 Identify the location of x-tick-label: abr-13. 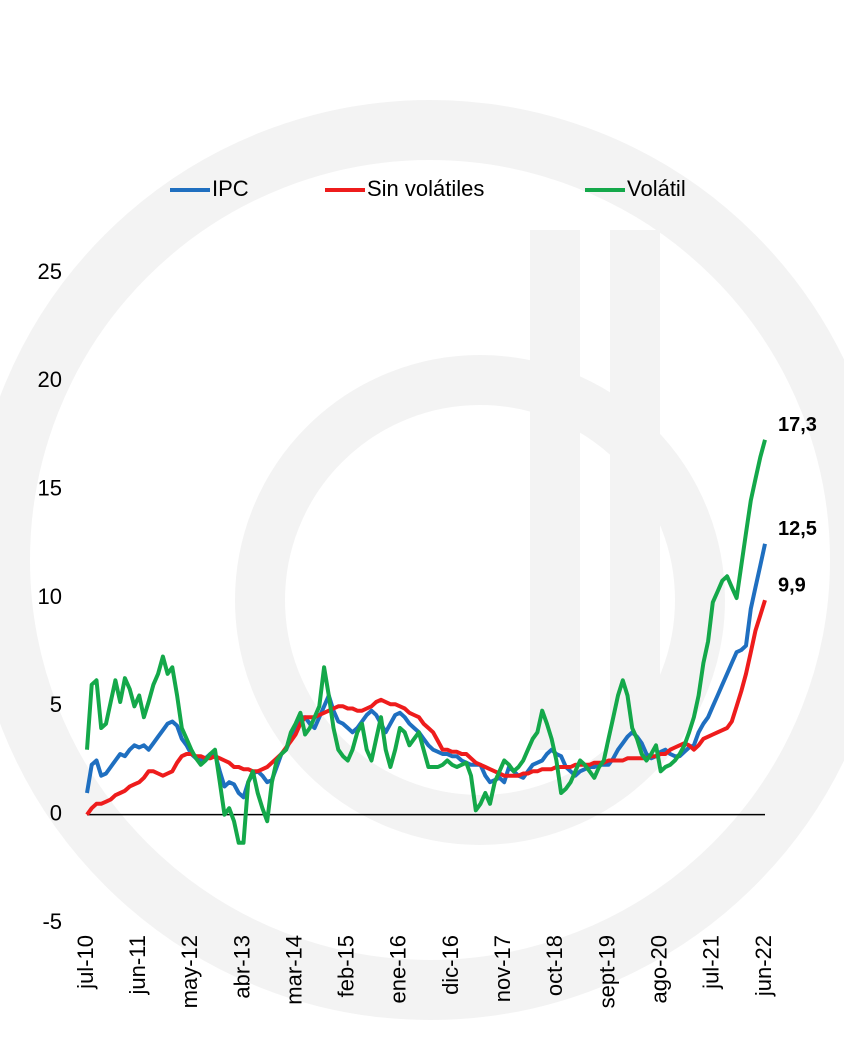
(241, 967).